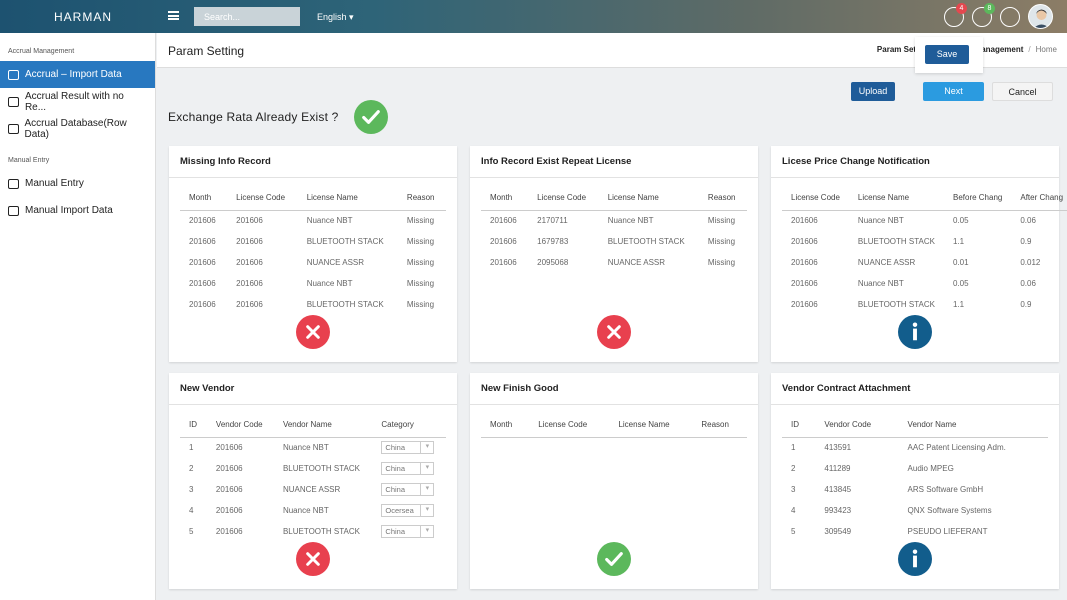 The image size is (1067, 600). What do you see at coordinates (973, 425) in the screenshot?
I see `column-header: Vendor Name` at bounding box center [973, 425].